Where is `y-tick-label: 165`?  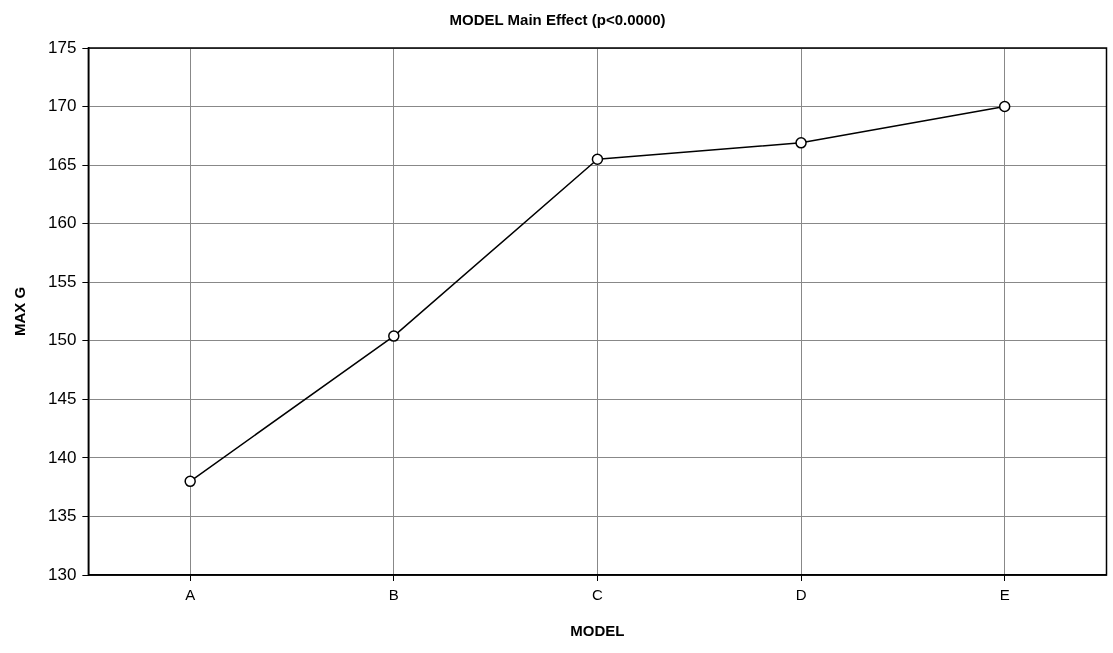
y-tick-label: 165 is located at coordinates (62, 164).